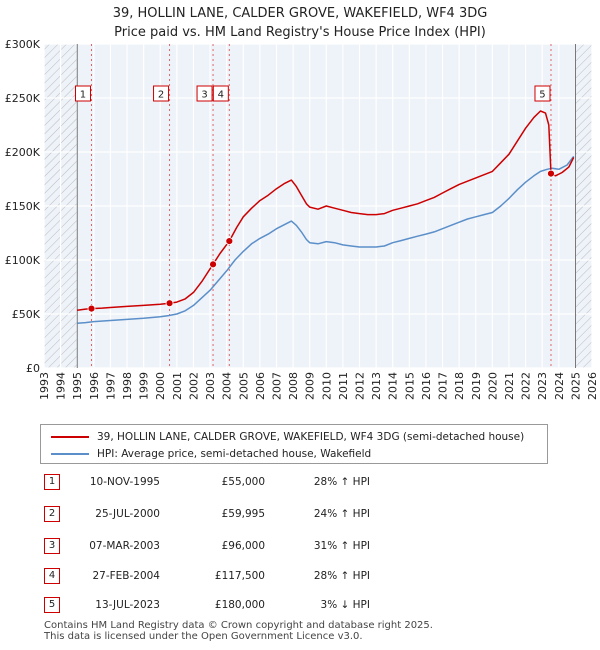 The height and width of the screenshot is (650, 600). I want to click on y-tick-label: £300K, so click(23, 44).